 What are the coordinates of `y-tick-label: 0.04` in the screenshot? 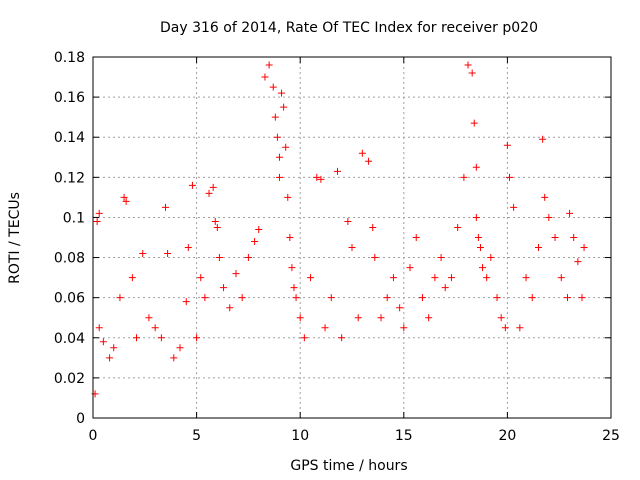 It's located at (69, 339).